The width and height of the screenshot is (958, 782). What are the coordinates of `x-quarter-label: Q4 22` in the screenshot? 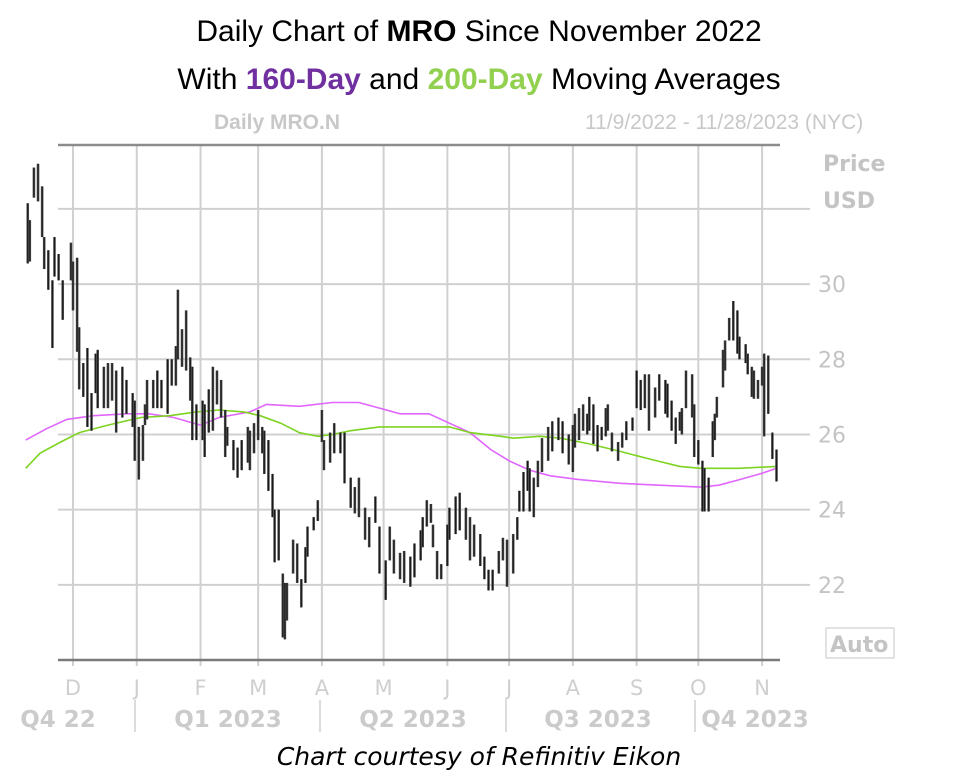 It's located at (58, 720).